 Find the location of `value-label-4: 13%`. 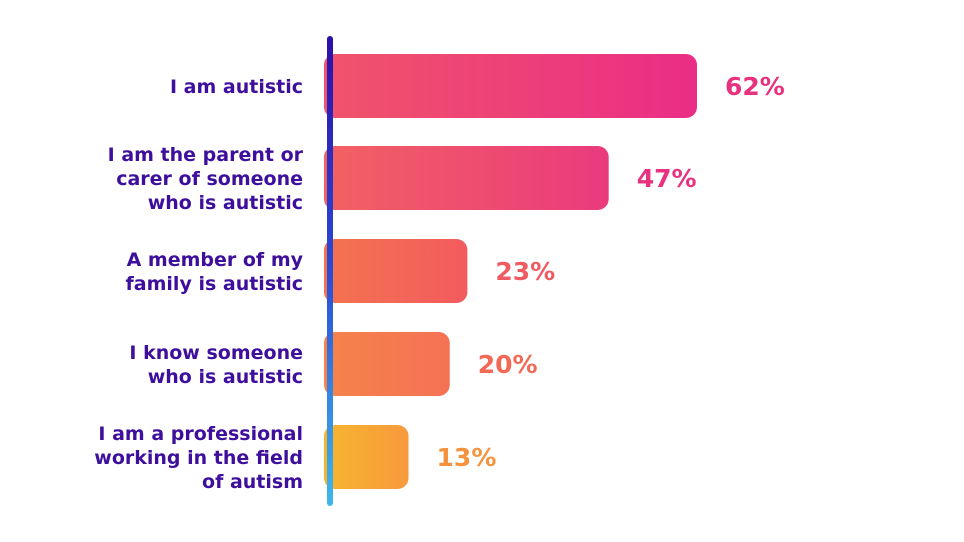

value-label-4: 13% is located at coordinates (467, 457).